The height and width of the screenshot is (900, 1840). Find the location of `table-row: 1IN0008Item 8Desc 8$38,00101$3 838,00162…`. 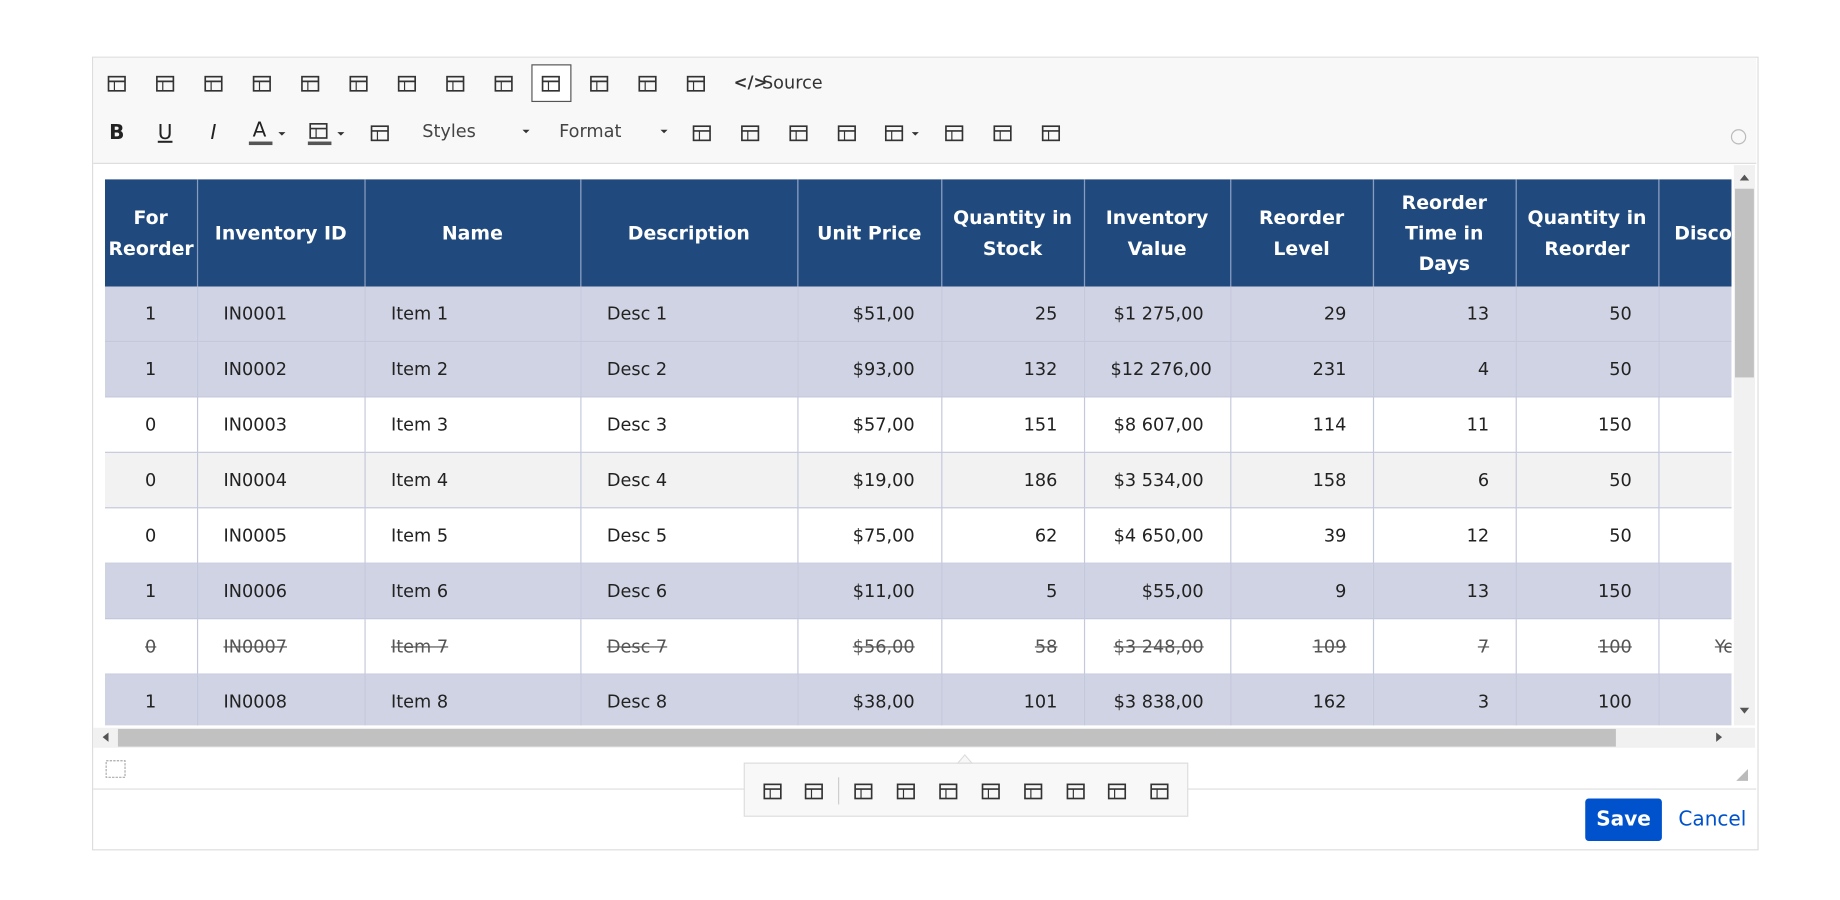

table-row: 1IN0008Item 8Desc 8$38,00101$3 838,00162… is located at coordinates (918, 699).